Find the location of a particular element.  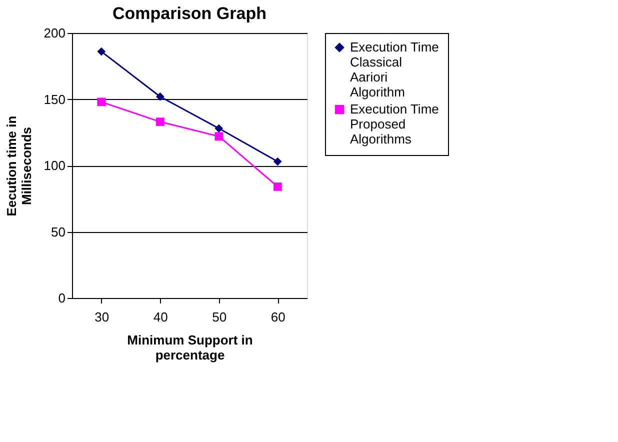

chart-title: Comparison Graph is located at coordinates (189, 13).